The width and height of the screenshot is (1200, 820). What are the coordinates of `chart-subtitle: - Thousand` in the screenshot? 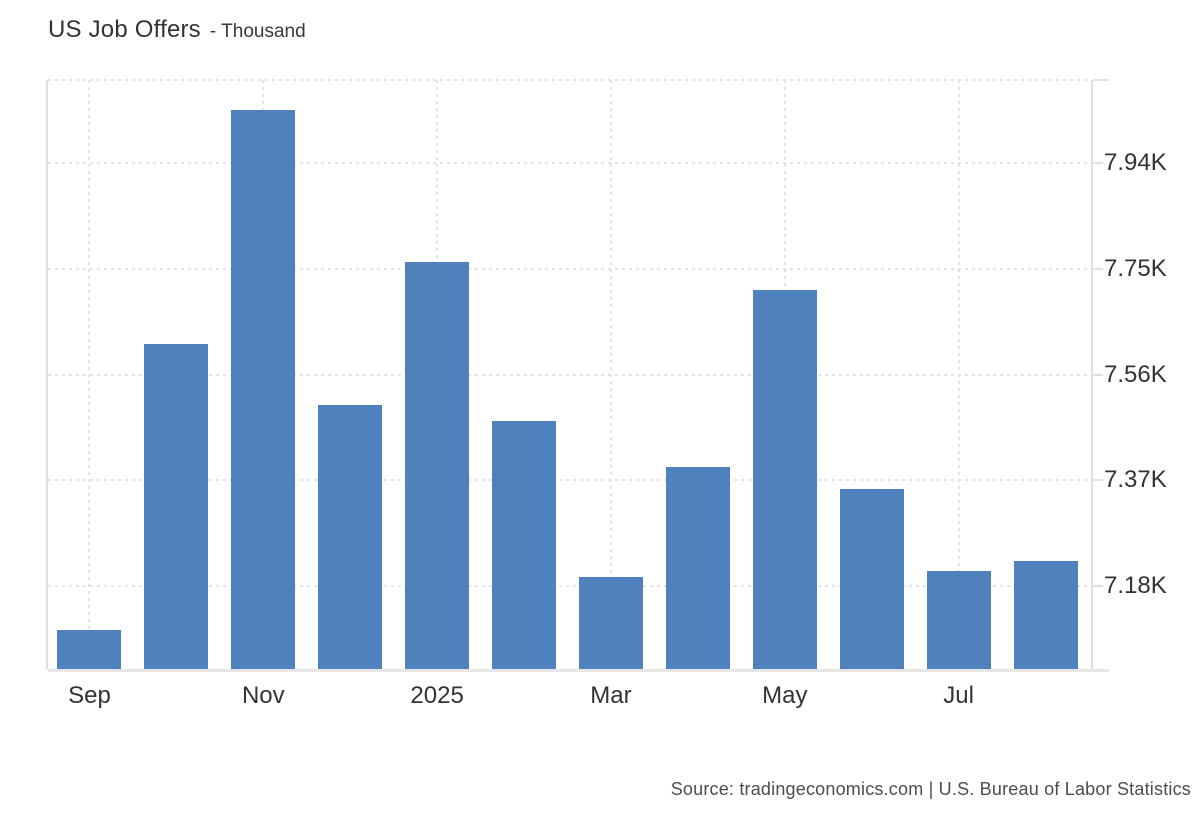 It's located at (257, 31).